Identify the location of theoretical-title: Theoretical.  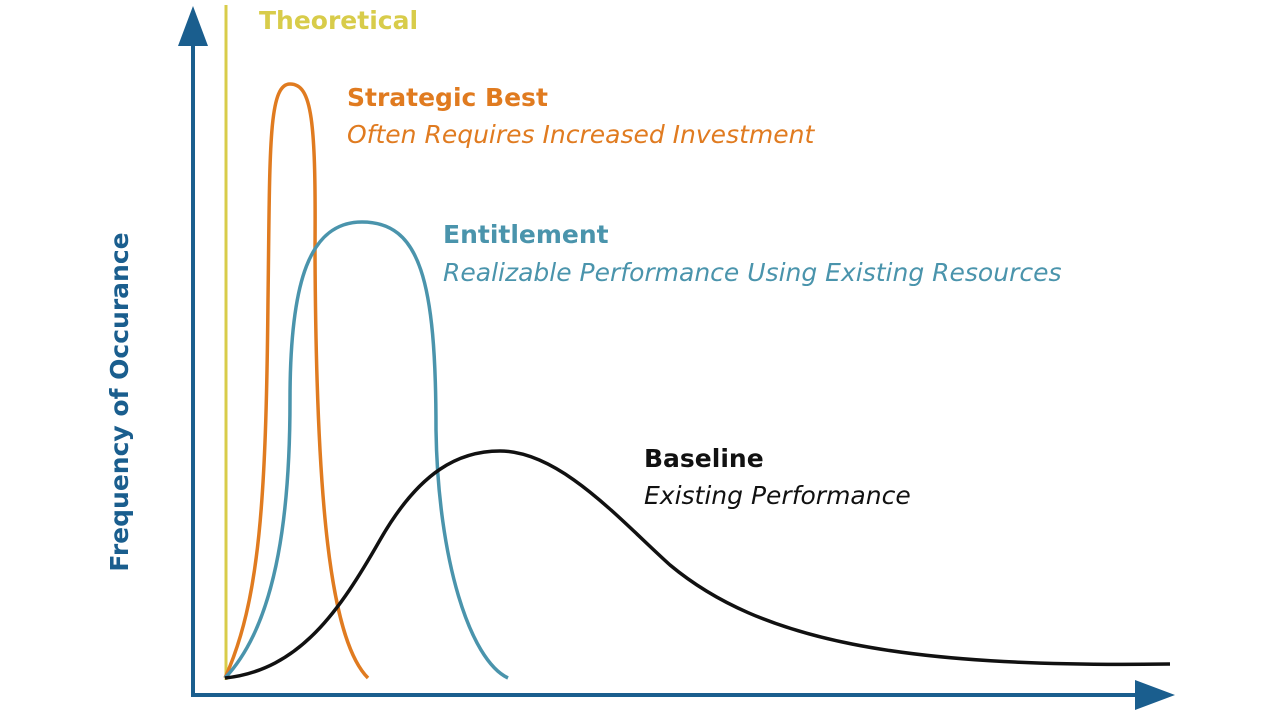
(338, 20).